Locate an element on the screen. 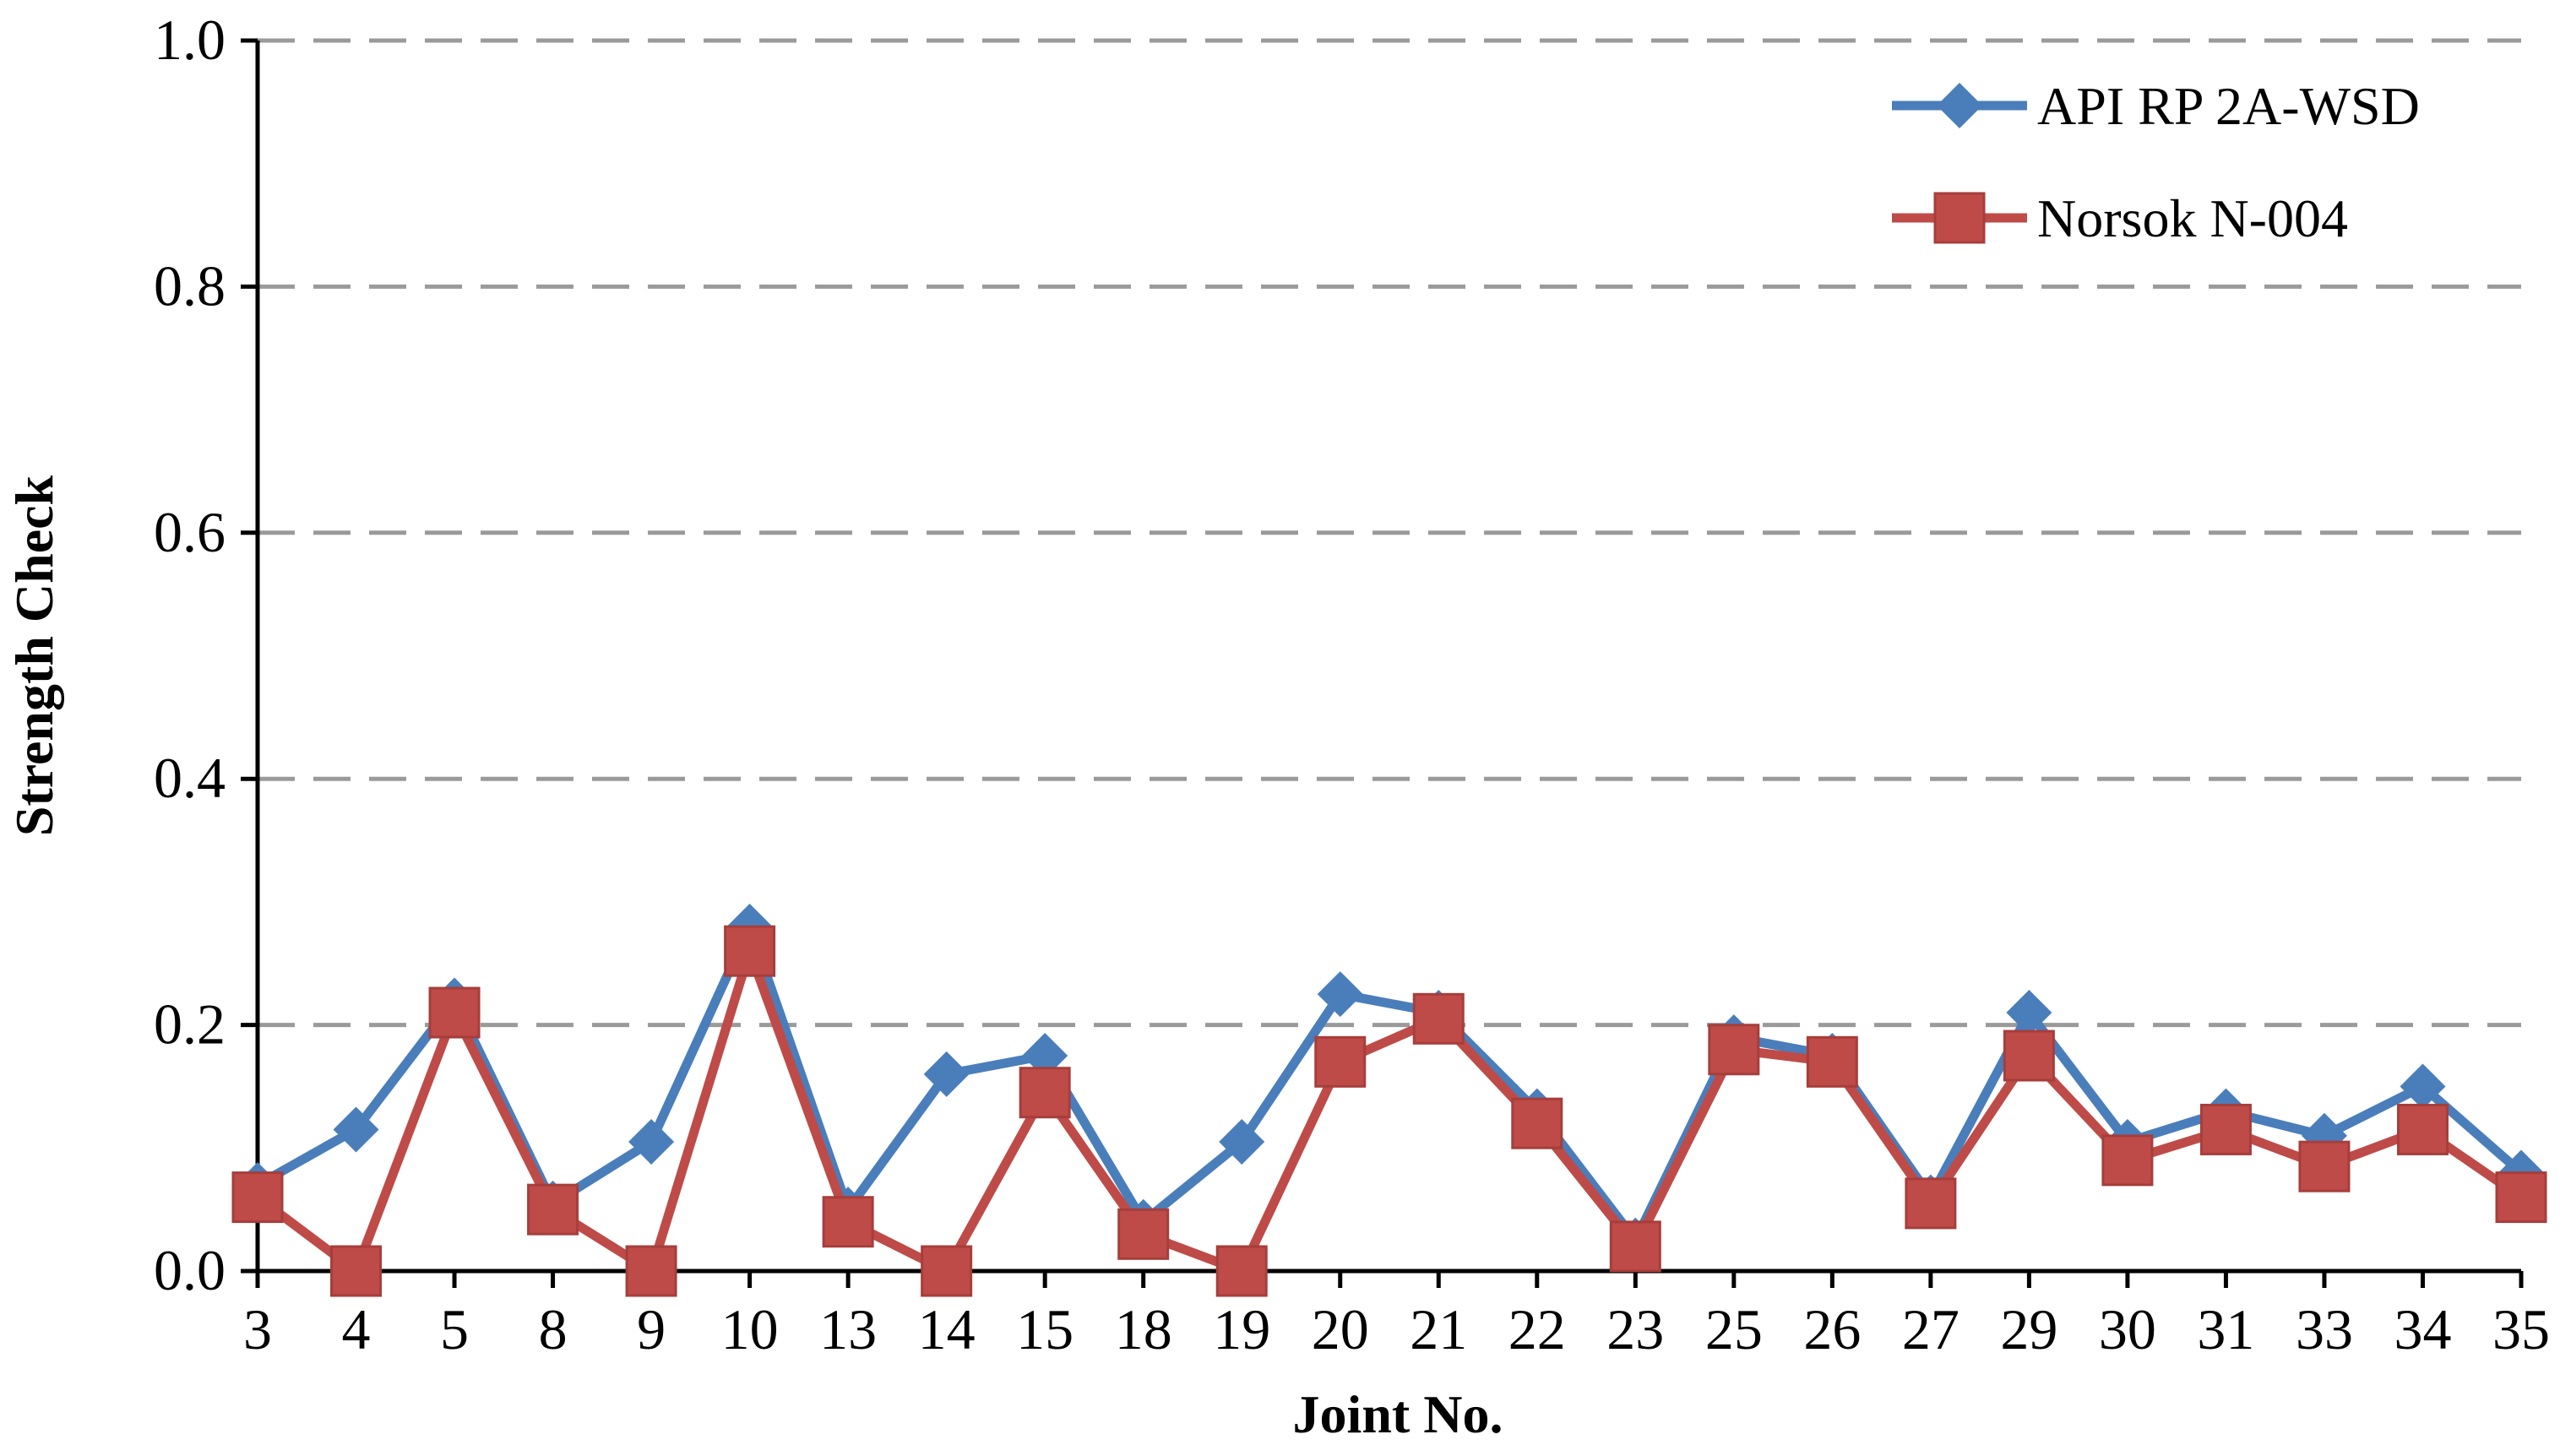  y-tick-label-0.8: 0.8 is located at coordinates (190, 285).